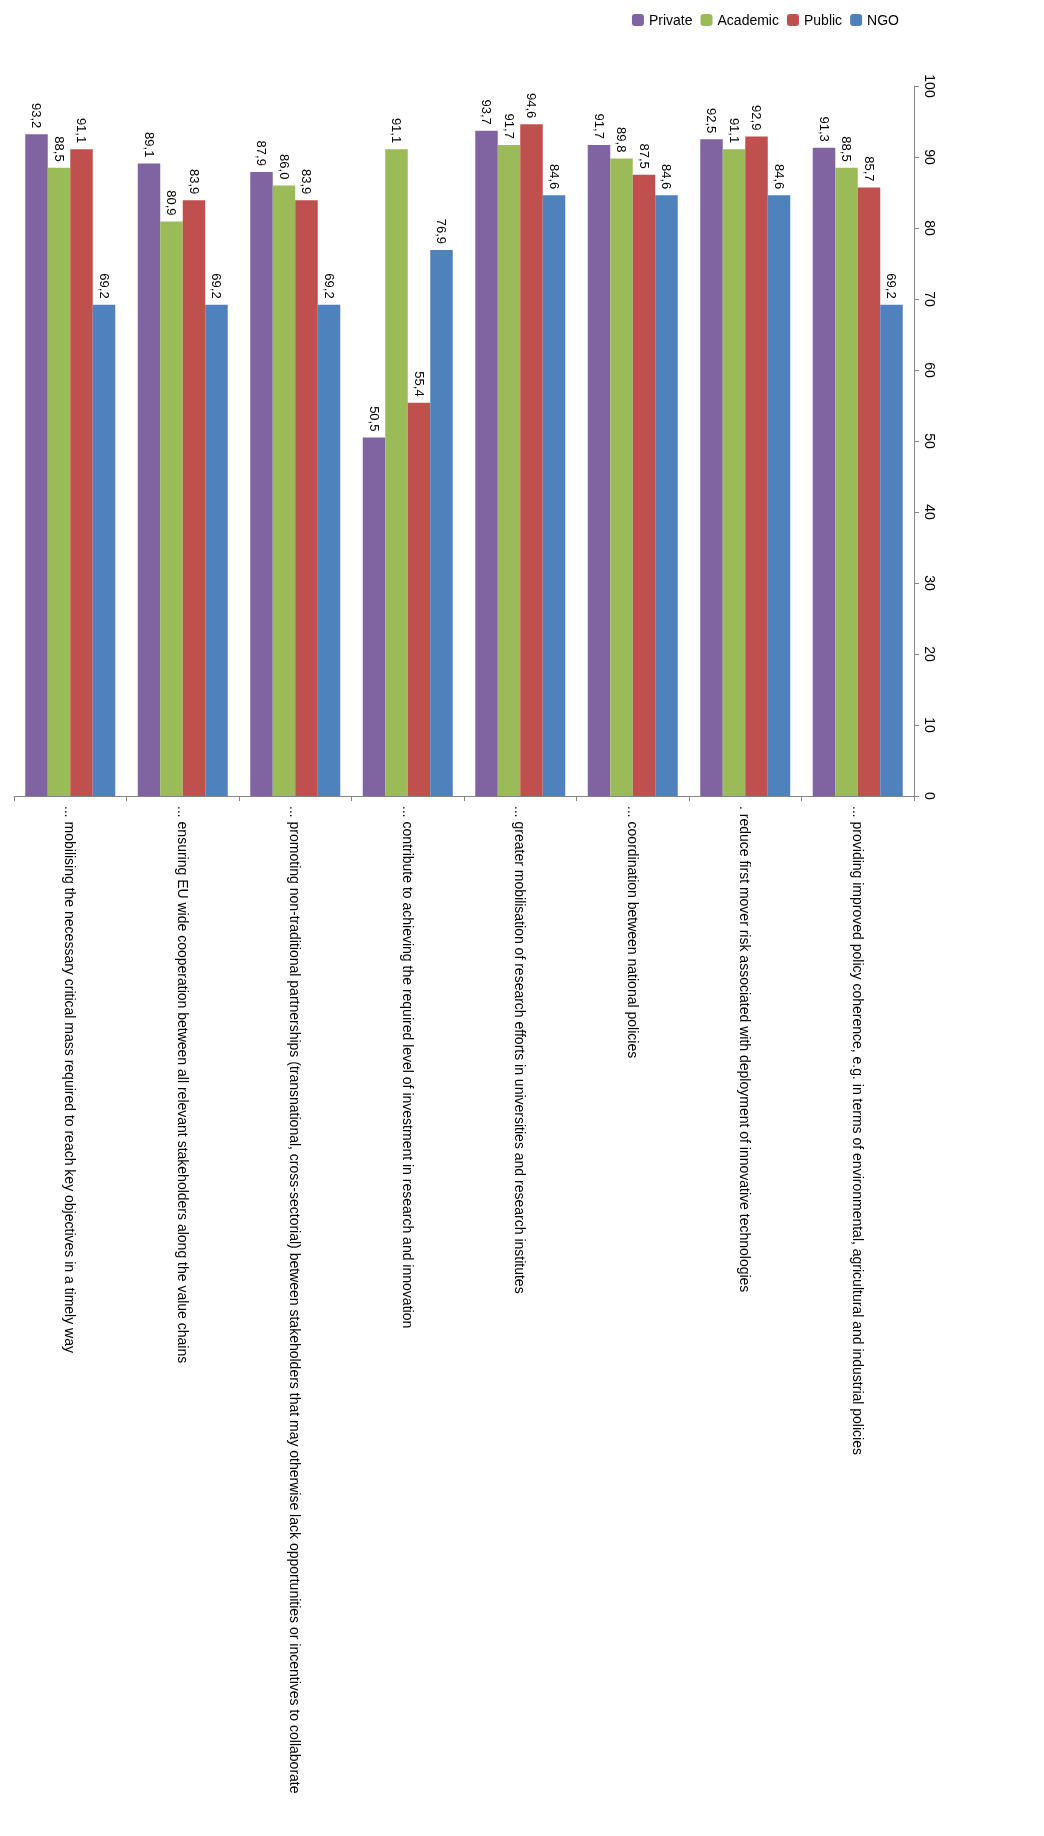  I want to click on y-tick-label: 0, so click(930, 796).